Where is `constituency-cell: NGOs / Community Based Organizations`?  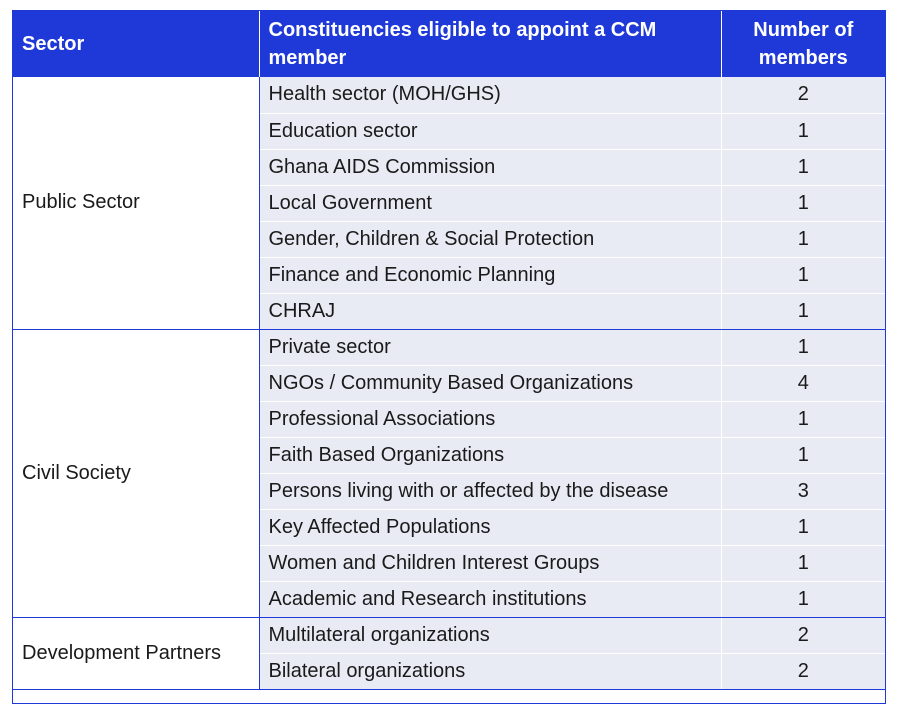
constituency-cell: NGOs / Community Based Organizations is located at coordinates (490, 383).